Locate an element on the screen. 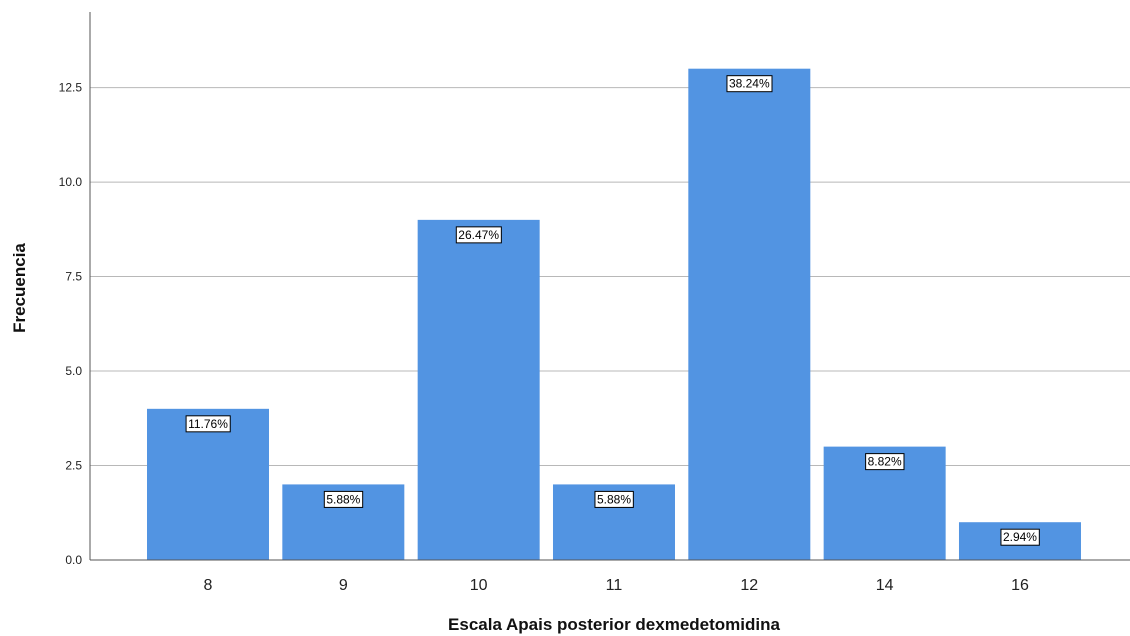  y-tick-labels: 0.0 2.5 5.0 7.5 10.0 12.5 is located at coordinates (71, 324).